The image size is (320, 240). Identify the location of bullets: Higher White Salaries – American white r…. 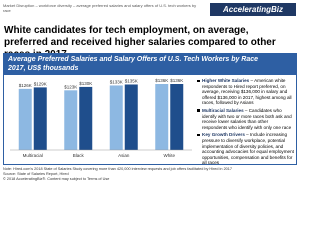
(245, 123).